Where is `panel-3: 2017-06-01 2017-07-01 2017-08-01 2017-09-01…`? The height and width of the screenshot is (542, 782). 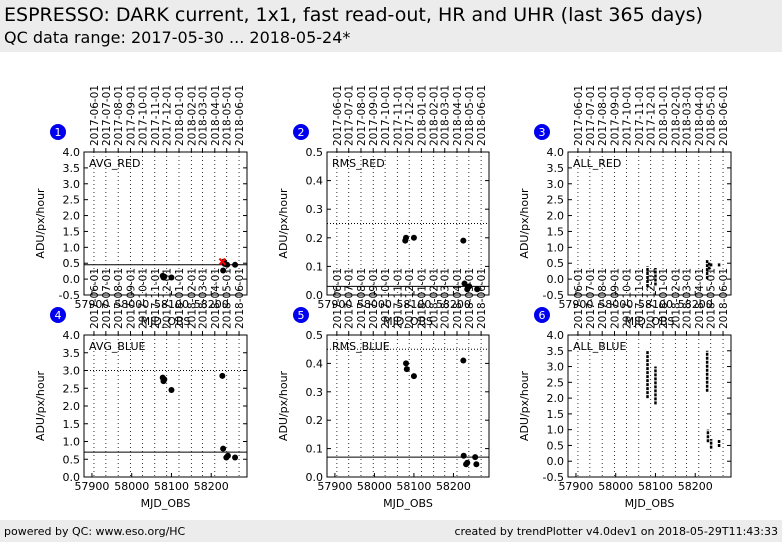
panel-3: 2017-06-01 2017-07-01 2017-08-01 2017-09-01… is located at coordinates (625, 206).